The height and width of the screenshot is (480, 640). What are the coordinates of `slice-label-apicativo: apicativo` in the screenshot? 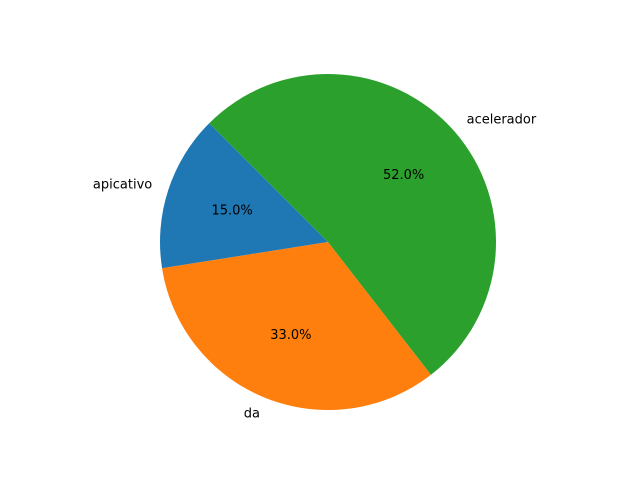 It's located at (122, 184).